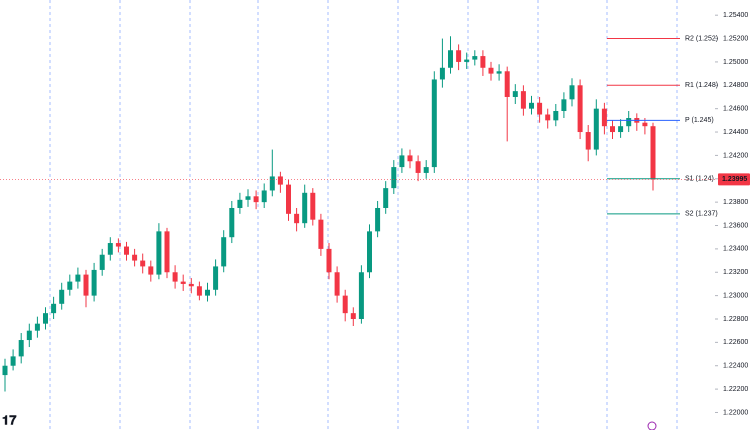 This screenshot has height=430, width=750. Describe the element at coordinates (735, 272) in the screenshot. I see `y-tick-label: 1.23200` at that location.